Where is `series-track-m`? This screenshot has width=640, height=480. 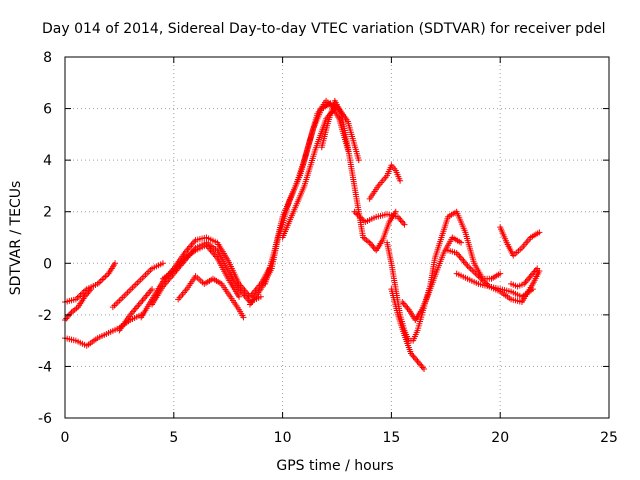 series-track-m is located at coordinates (358, 175).